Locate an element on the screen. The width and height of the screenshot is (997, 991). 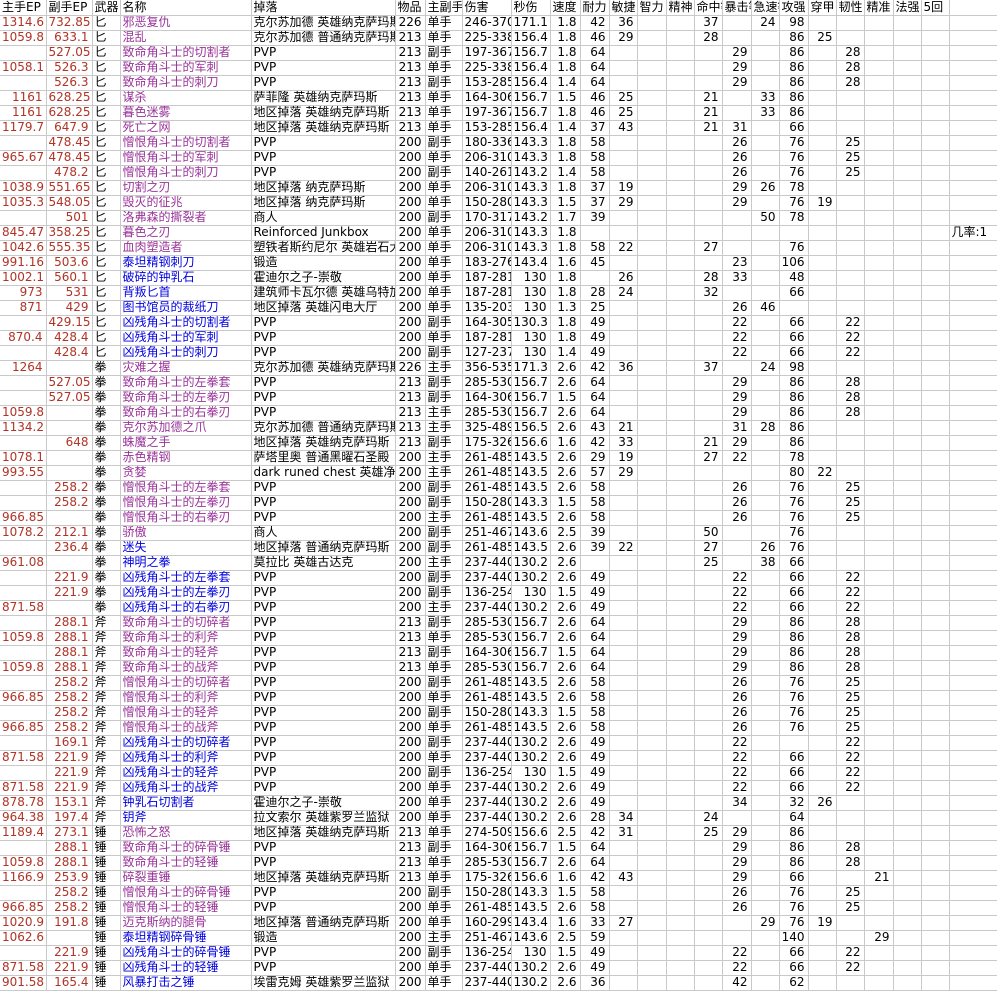
cell-name: 克尔苏加德之爪 is located at coordinates (186, 428).